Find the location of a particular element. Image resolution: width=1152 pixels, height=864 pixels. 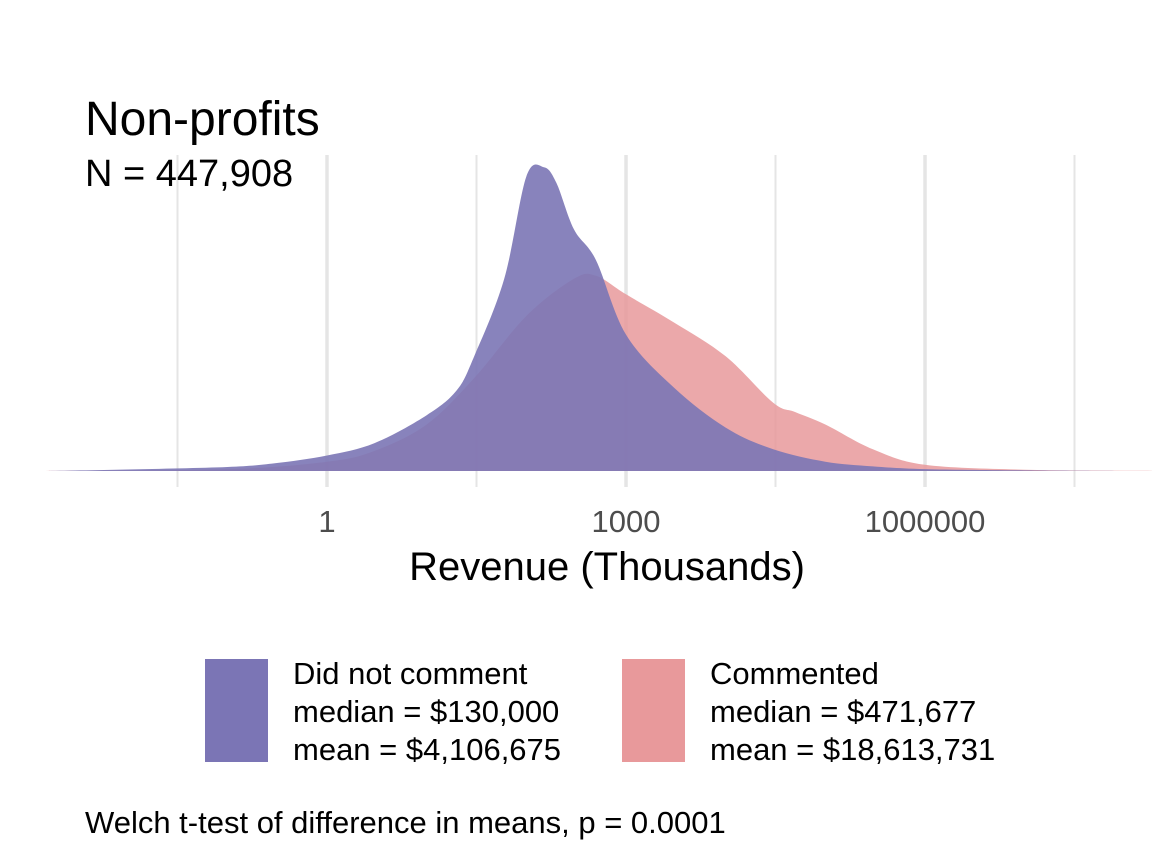

chart-title: Non-profits is located at coordinates (202, 119).